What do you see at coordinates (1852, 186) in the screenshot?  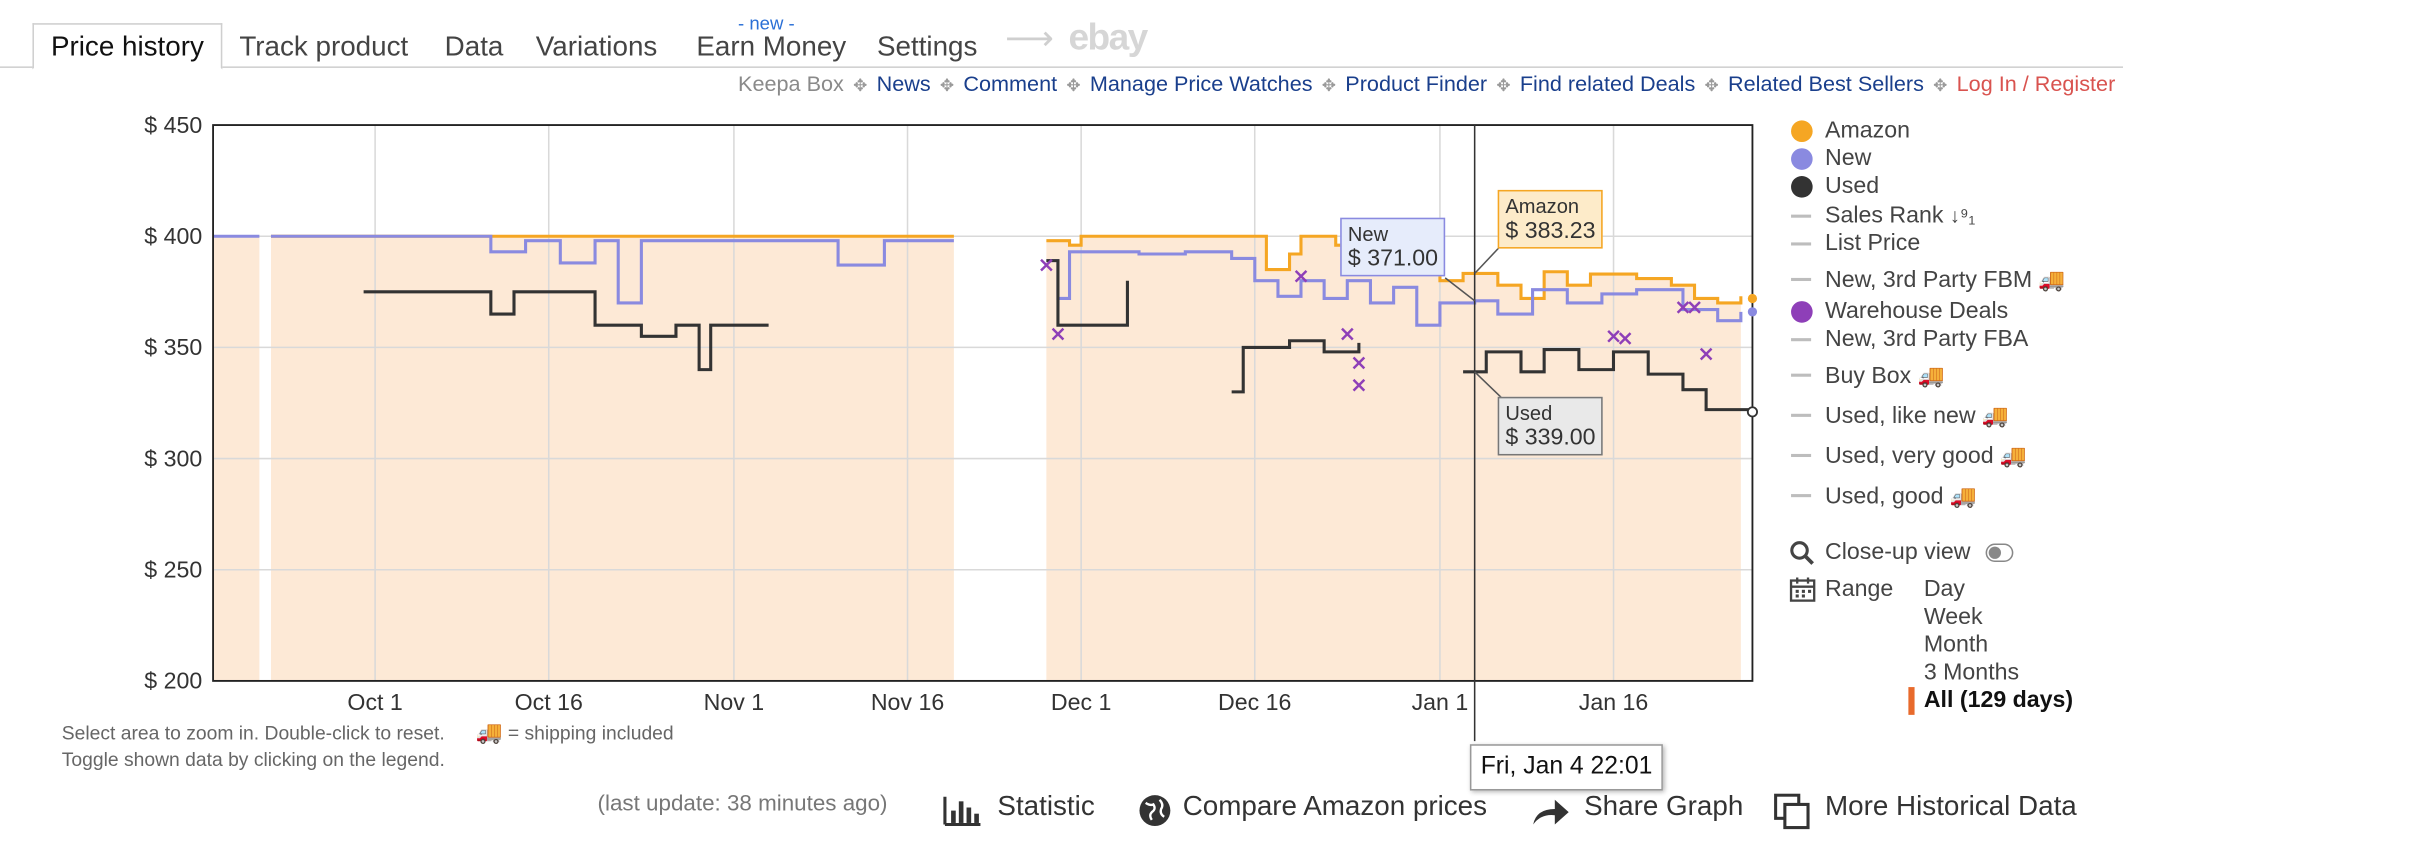 I see `legend-used-label: Used` at bounding box center [1852, 186].